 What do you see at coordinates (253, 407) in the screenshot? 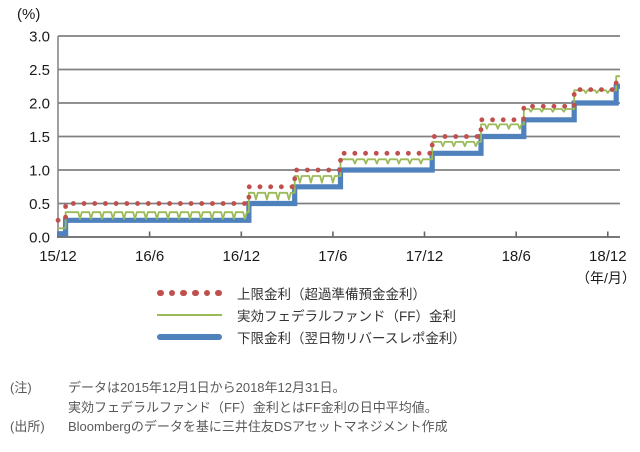
I see `note-line-2: 実効フェデラルファンド（FF）金利とはFF金利の日中平均値。` at bounding box center [253, 407].